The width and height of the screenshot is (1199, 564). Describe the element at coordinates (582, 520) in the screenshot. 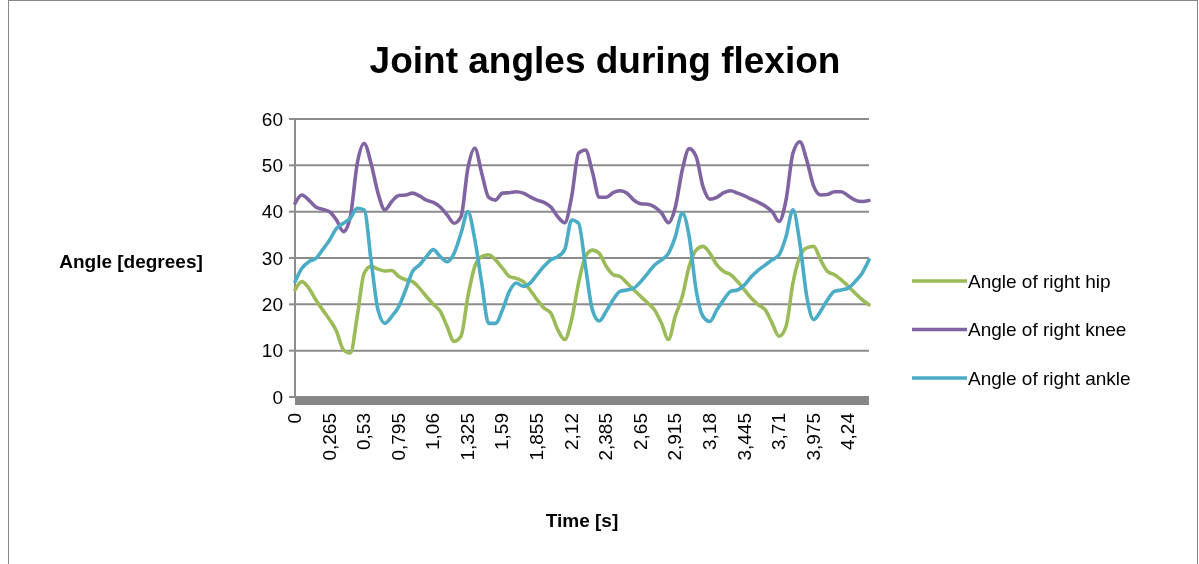

I see `x-axis-title: Time [s]` at that location.